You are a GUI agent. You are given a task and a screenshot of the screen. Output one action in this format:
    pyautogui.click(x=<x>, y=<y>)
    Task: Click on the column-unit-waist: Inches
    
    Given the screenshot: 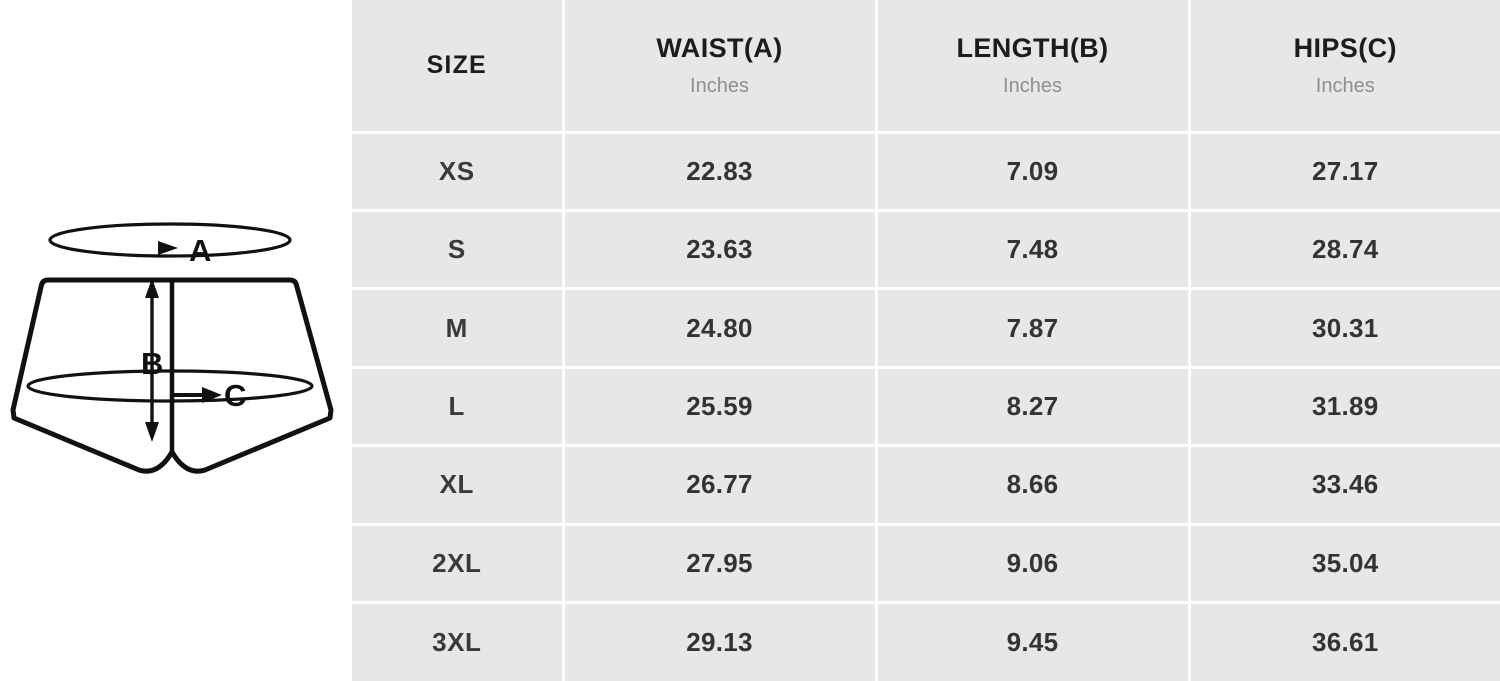 What is the action you would take?
    pyautogui.click(x=719, y=85)
    